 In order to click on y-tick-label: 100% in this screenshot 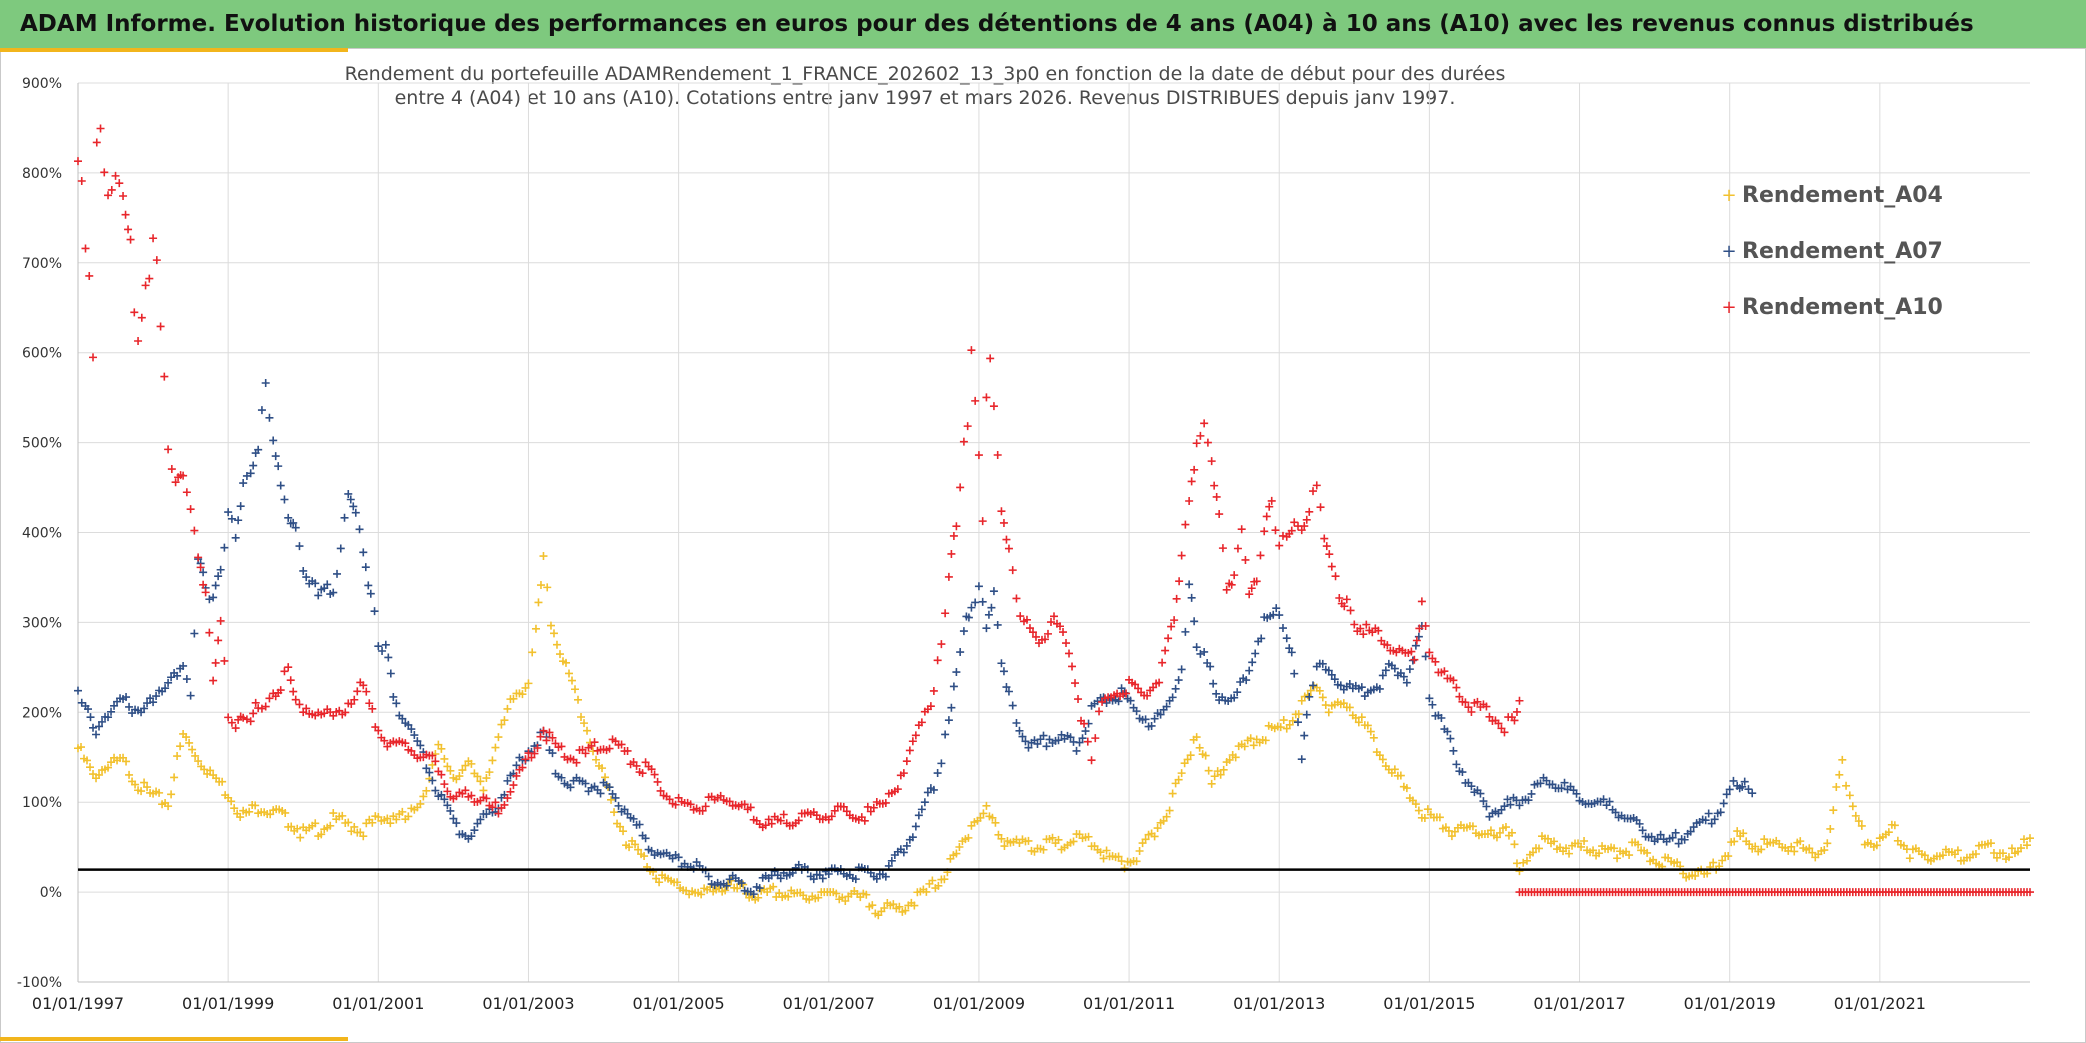, I will do `click(42, 803)`.